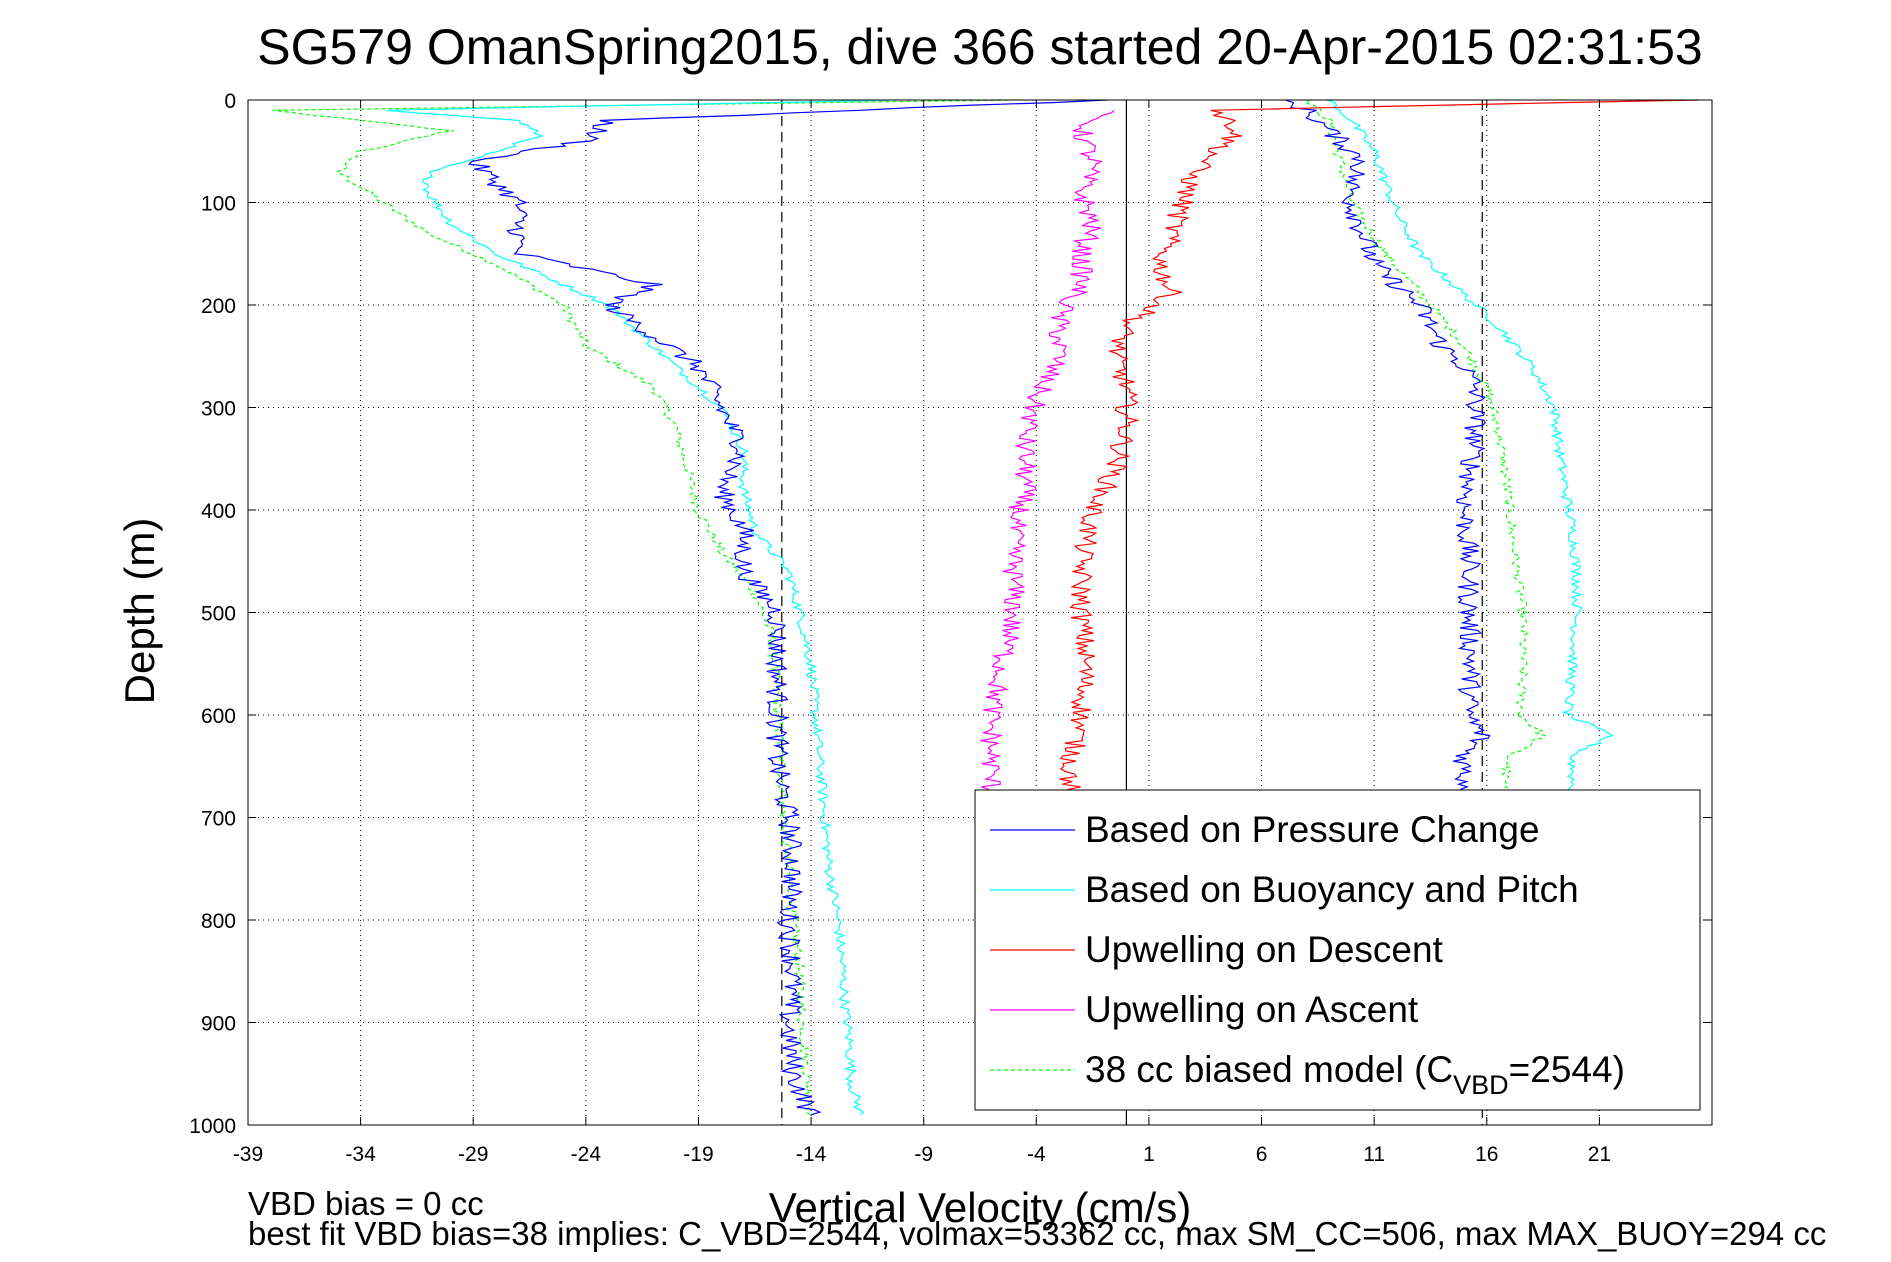 This screenshot has width=1891, height=1262. What do you see at coordinates (218, 819) in the screenshot?
I see `y-tick-label: 700` at bounding box center [218, 819].